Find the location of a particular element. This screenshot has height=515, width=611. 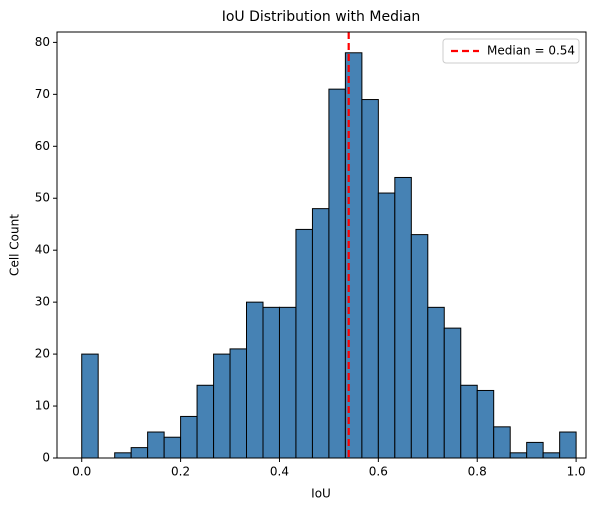

y-tick-label: 10 is located at coordinates (42, 406).